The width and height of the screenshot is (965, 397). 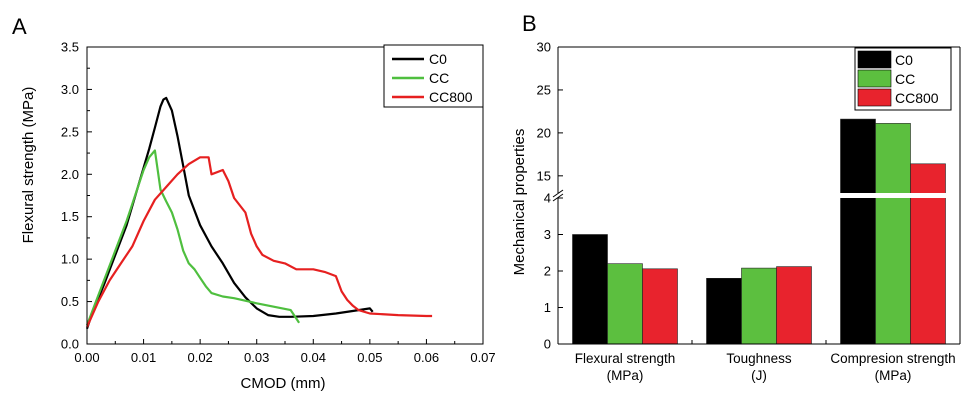 What do you see at coordinates (544, 47) in the screenshot?
I see `y-tick-label-b: 30` at bounding box center [544, 47].